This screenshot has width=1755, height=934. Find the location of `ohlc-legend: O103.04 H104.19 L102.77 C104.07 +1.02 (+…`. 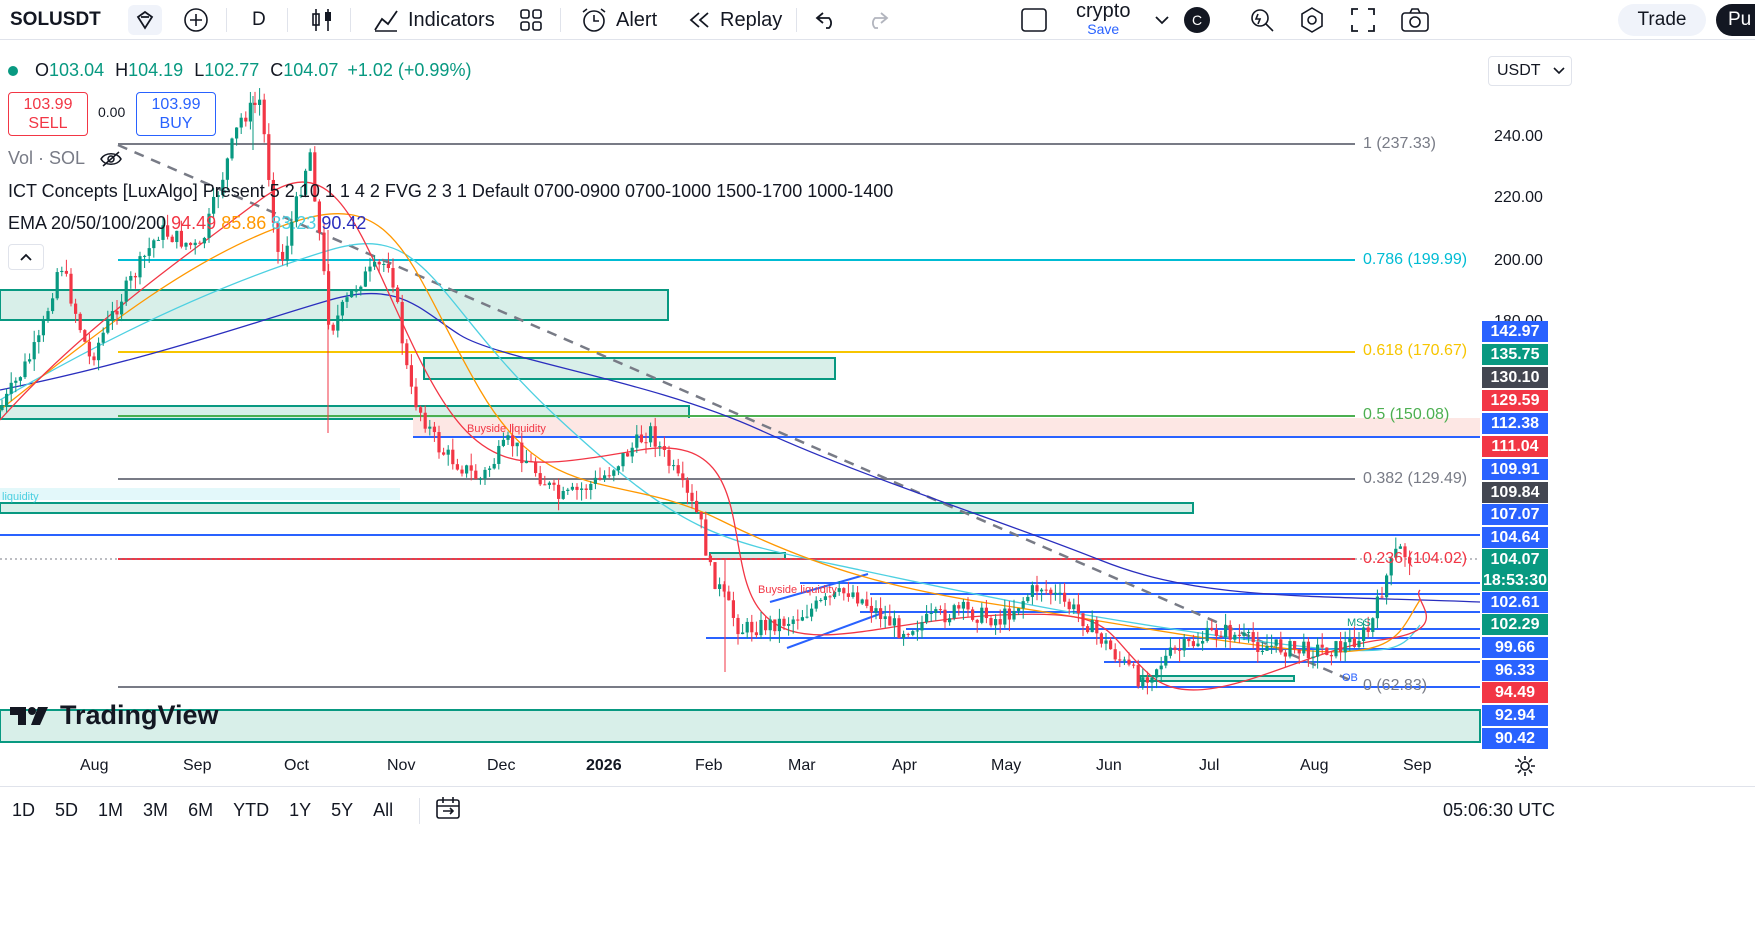

ohlc-legend: O103.04 H104.19 L102.77 C104.07 +1.02 (+… is located at coordinates (239, 70).